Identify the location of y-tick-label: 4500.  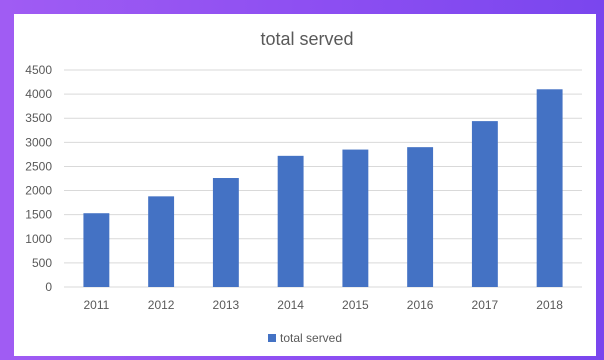
(38, 70).